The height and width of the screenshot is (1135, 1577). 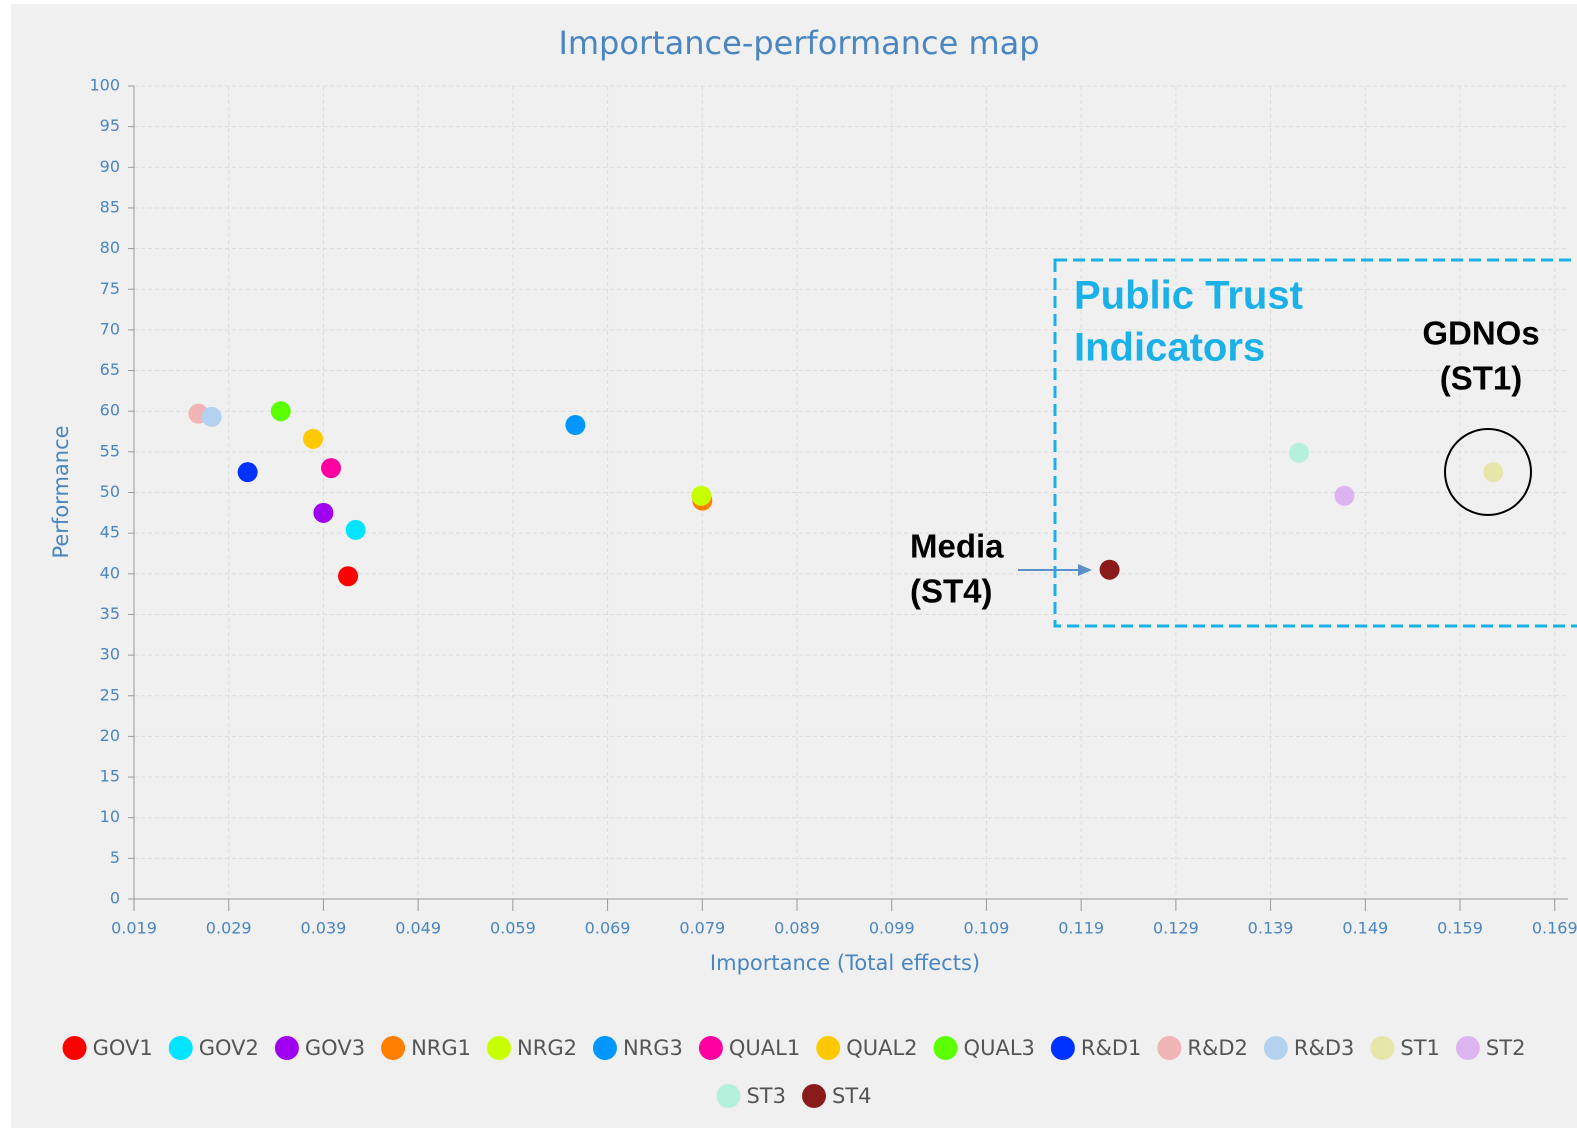 I want to click on y-tick-label: 85, so click(x=110, y=206).